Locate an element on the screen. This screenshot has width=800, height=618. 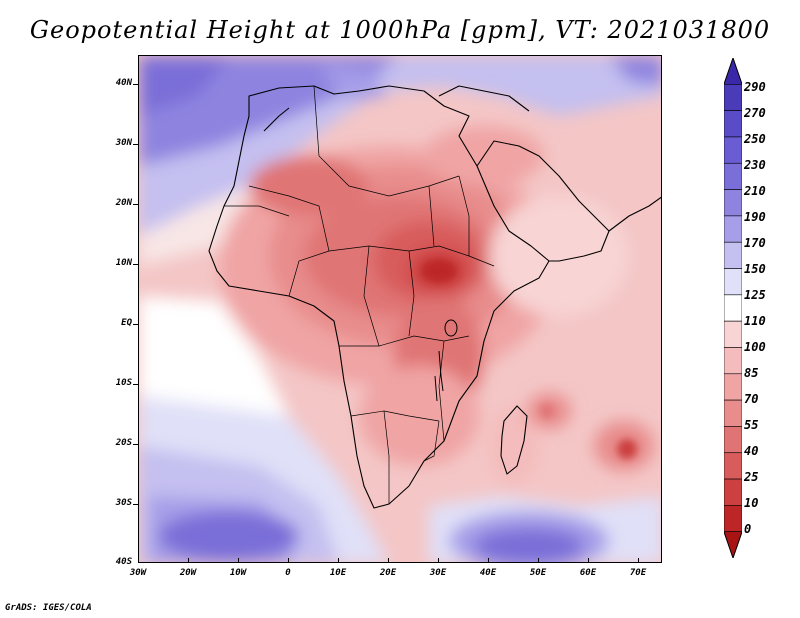
colorbar-label: 55 is located at coordinates (751, 425).